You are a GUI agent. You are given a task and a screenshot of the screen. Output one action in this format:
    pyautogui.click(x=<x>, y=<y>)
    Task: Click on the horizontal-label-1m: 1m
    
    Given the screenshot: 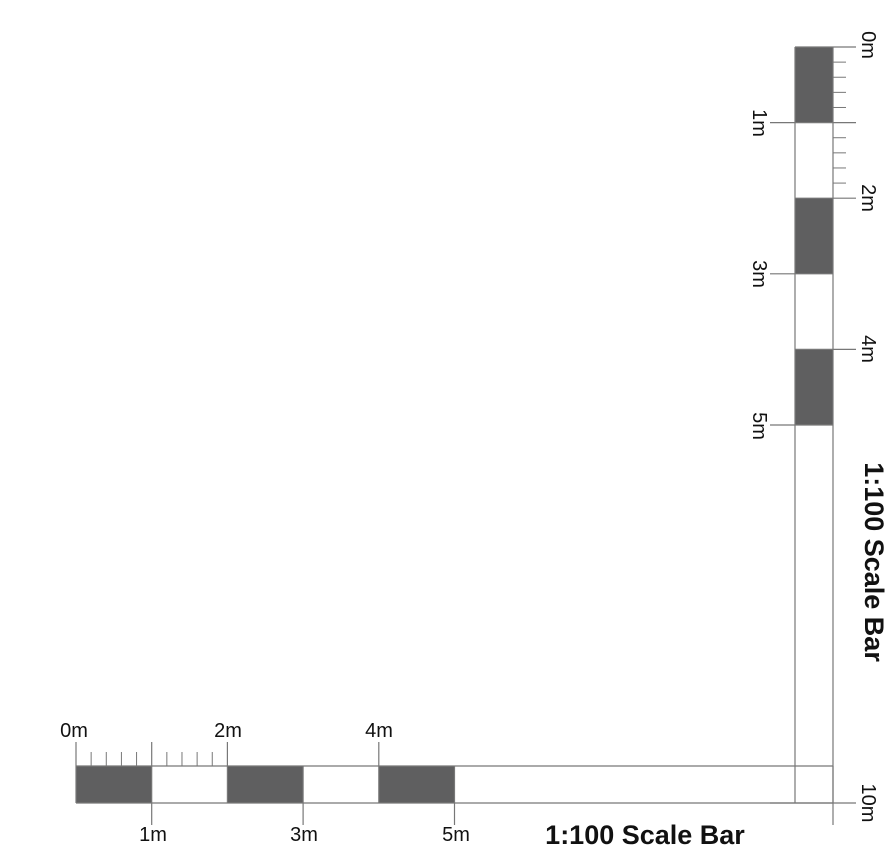 What is the action you would take?
    pyautogui.click(x=153, y=835)
    